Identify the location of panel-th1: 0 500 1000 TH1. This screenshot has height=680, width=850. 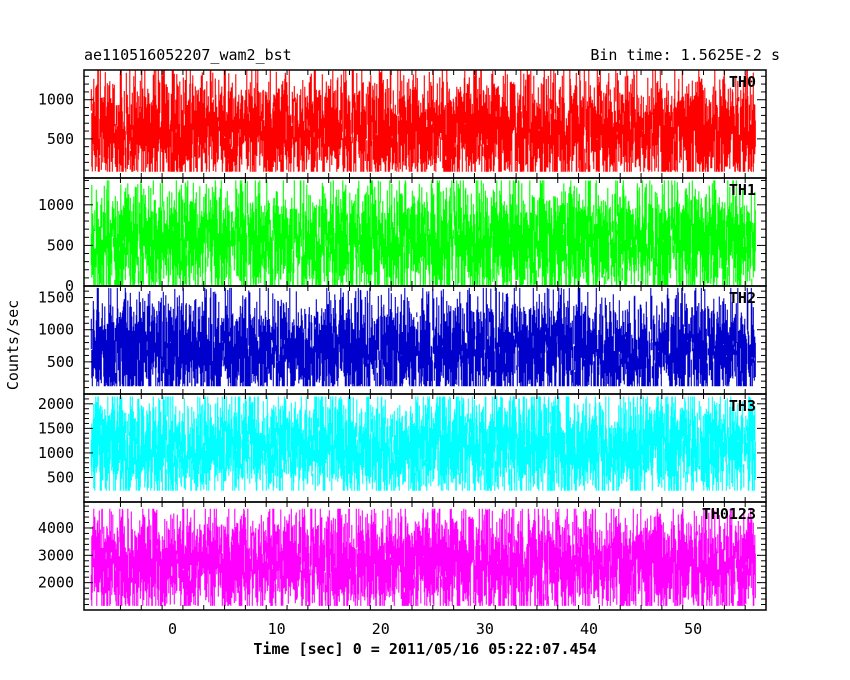
(402, 236).